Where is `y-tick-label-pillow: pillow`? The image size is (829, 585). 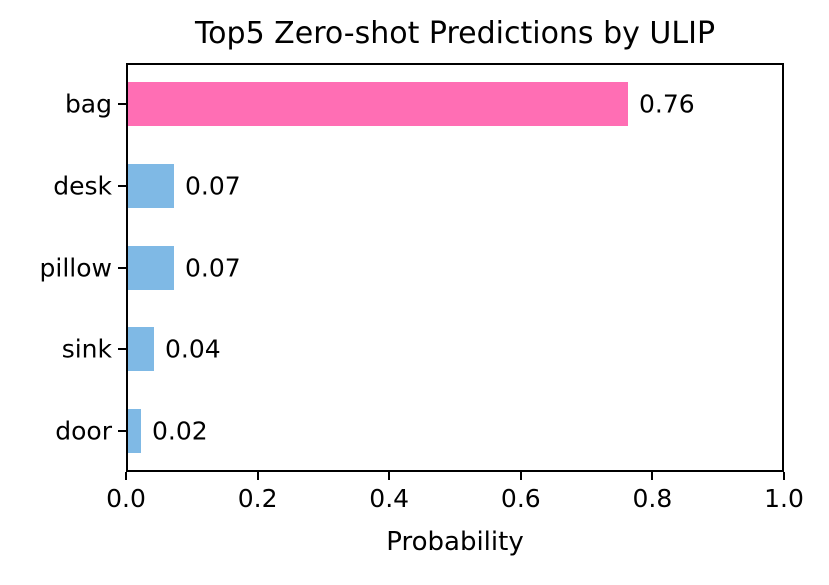
y-tick-label-pillow: pillow is located at coordinates (75, 267).